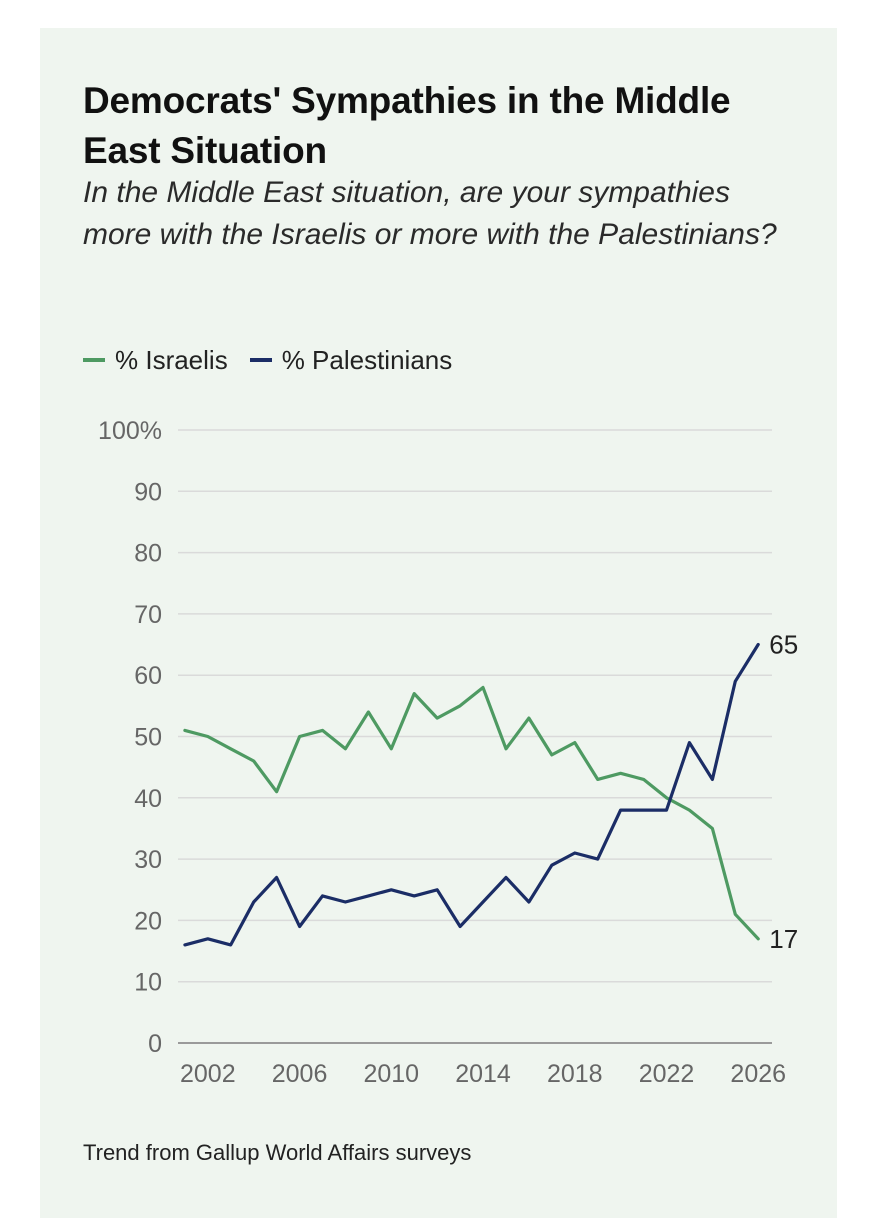 This screenshot has width=878, height=1218. I want to click on x-tick-label-2018: 2018, so click(575, 1074).